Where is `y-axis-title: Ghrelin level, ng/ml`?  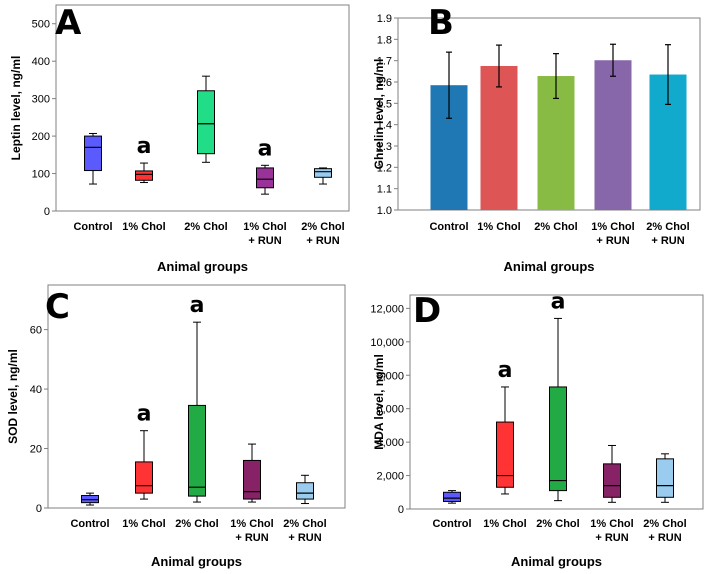 y-axis-title: Ghrelin level, ng/ml is located at coordinates (379, 114).